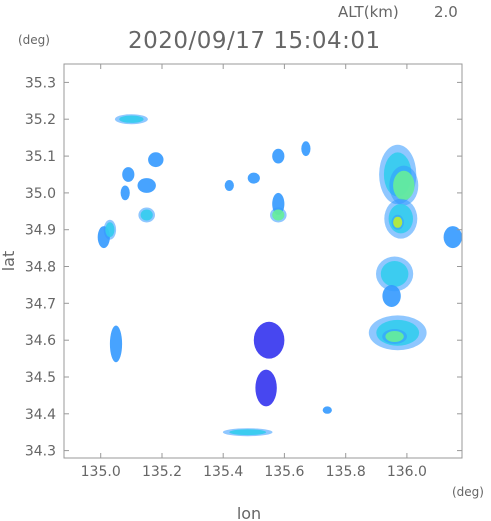 The width and height of the screenshot is (491, 521). What do you see at coordinates (40, 157) in the screenshot?
I see `y-tick-label-8: 35.1` at bounding box center [40, 157].